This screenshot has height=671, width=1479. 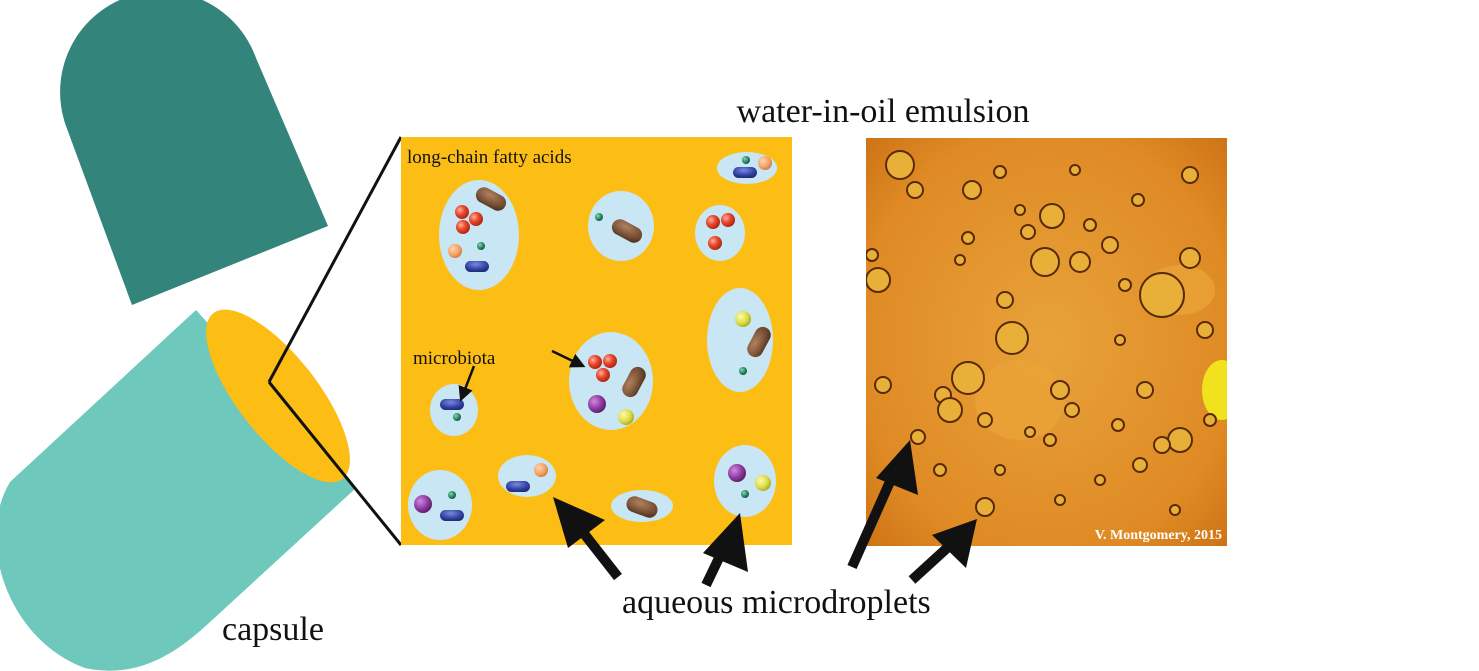 What do you see at coordinates (1158, 535) in the screenshot?
I see `credit-watermark: V. Montgomery, 2015` at bounding box center [1158, 535].